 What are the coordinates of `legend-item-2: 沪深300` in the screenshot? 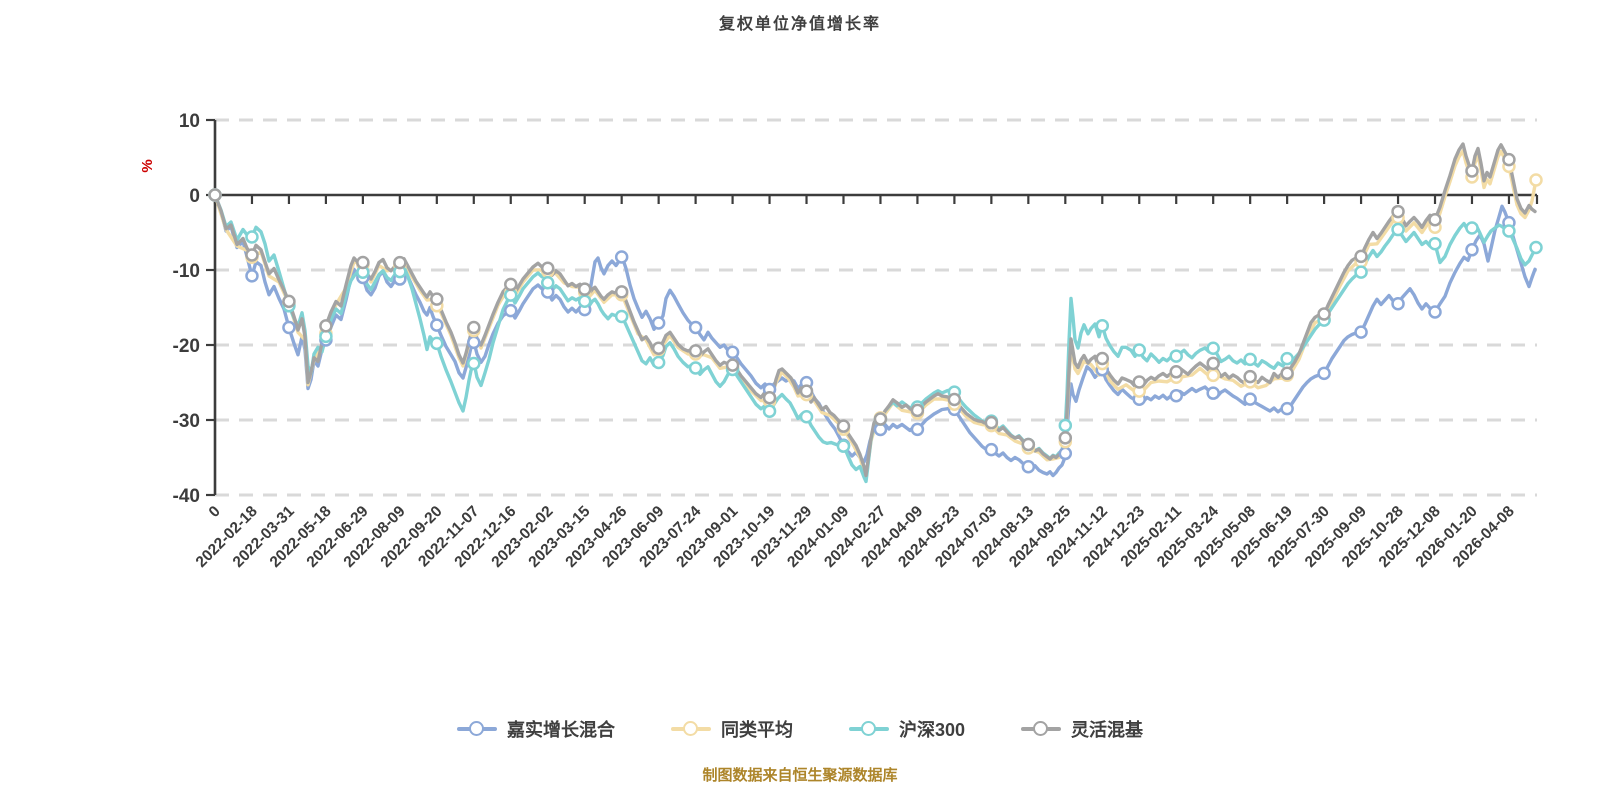 It's located at (907, 729).